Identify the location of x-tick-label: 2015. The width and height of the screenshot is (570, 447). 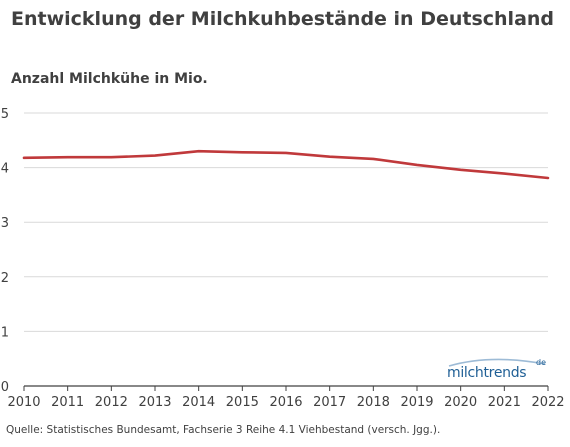
(242, 402).